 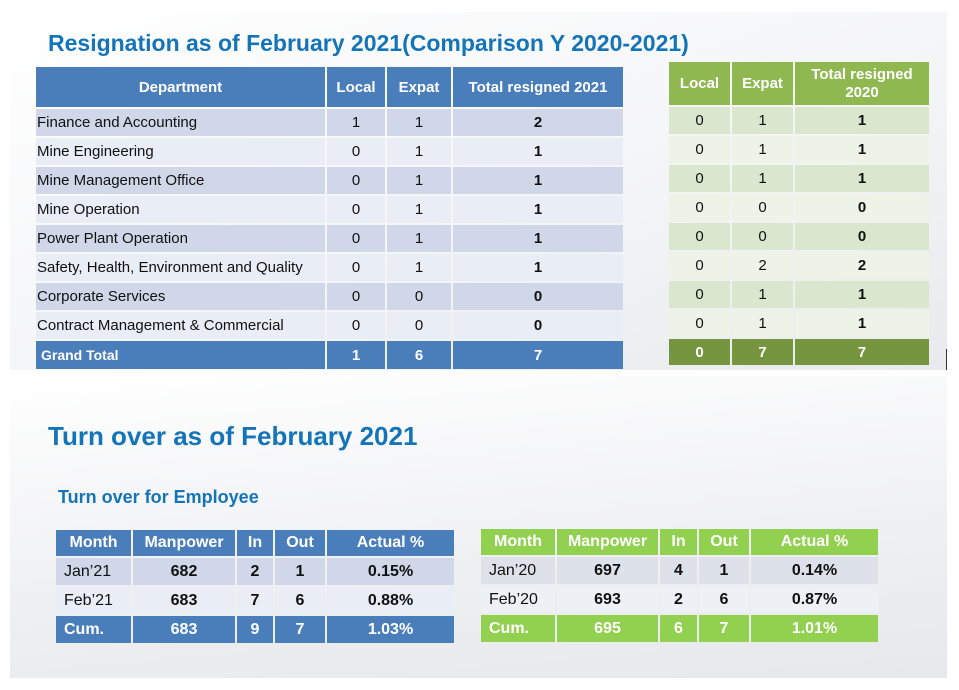 What do you see at coordinates (184, 543) in the screenshot?
I see `column-header-manpower: Manpower` at bounding box center [184, 543].